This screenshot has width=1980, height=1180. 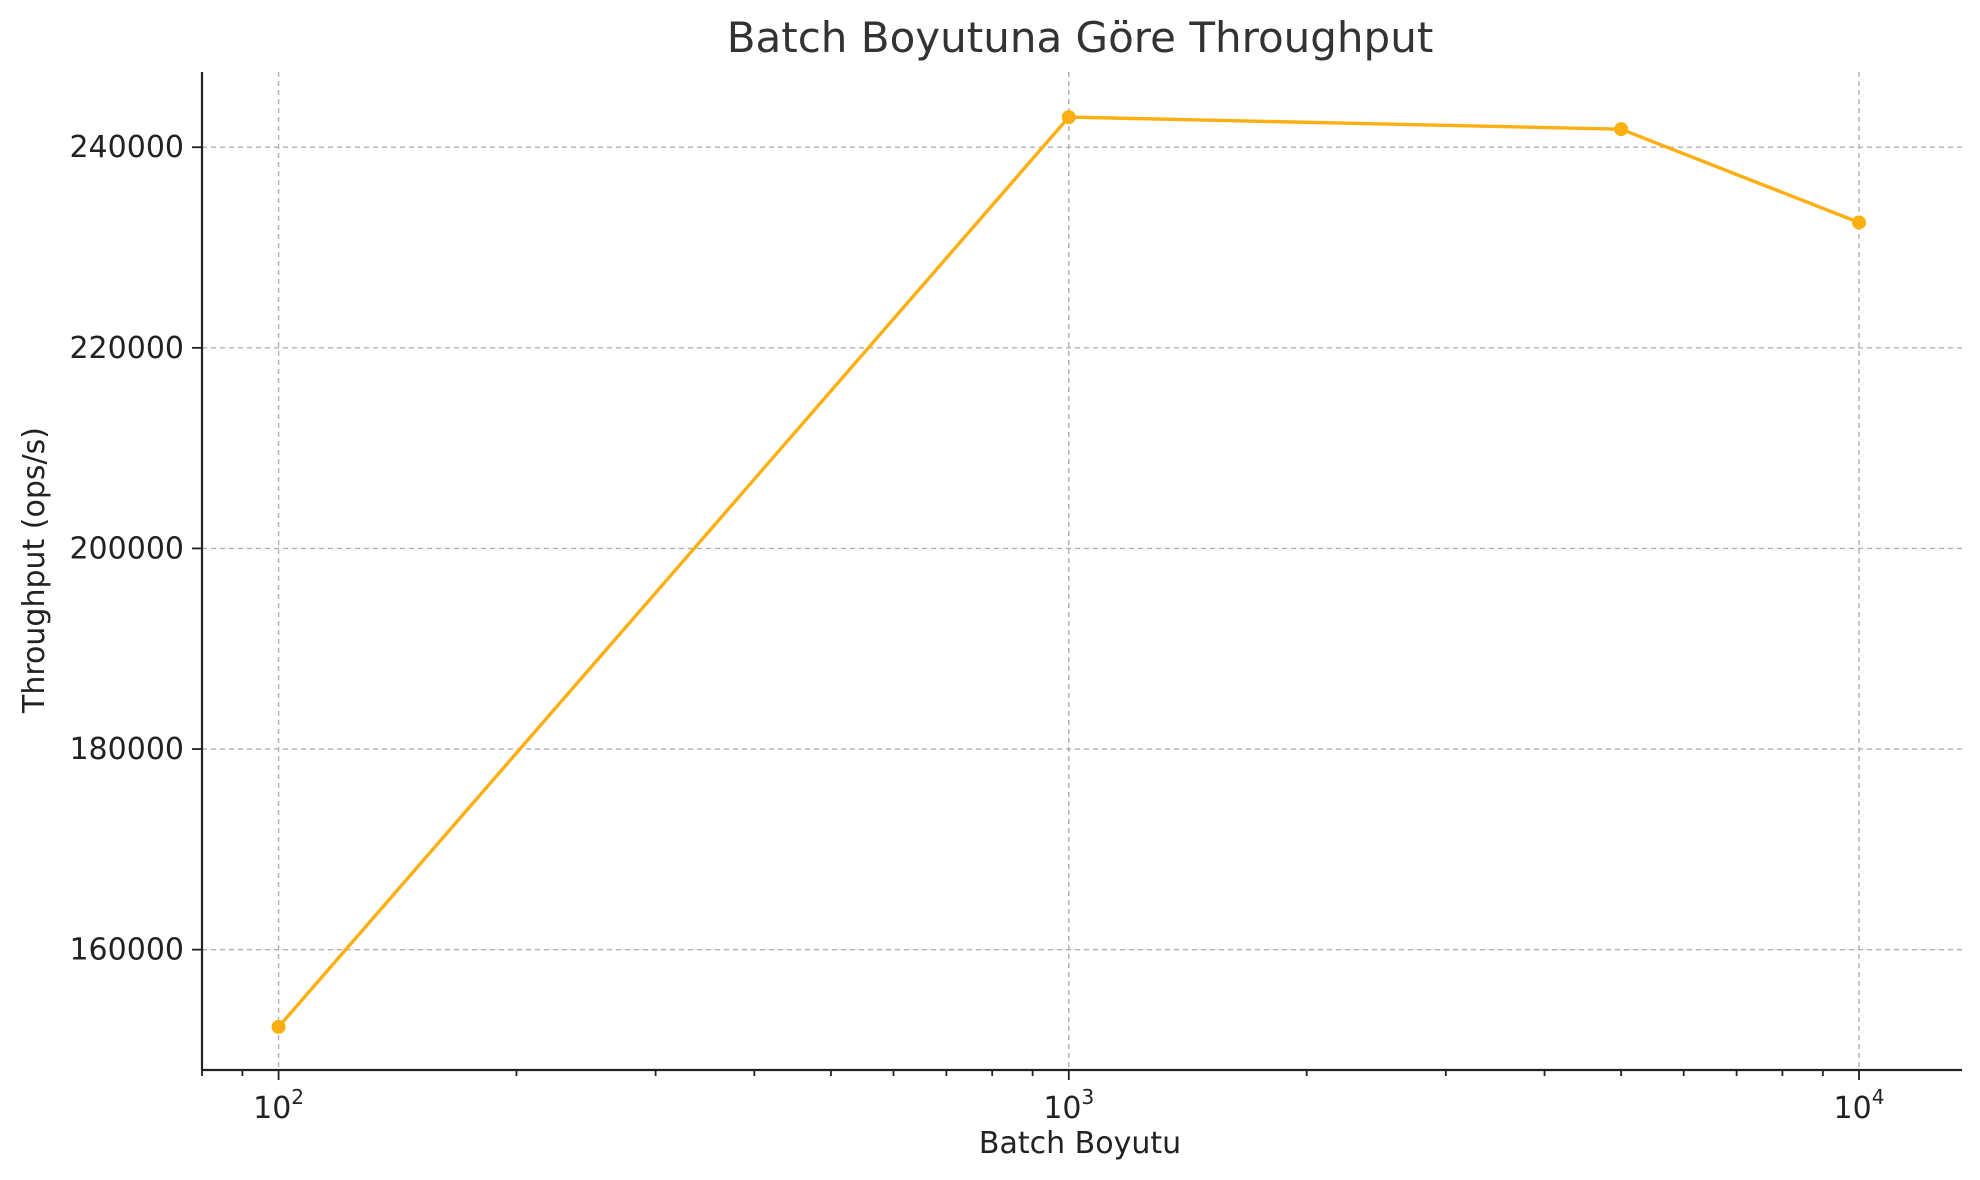 What do you see at coordinates (126, 548) in the screenshot?
I see `y-tick-label-2: 200000` at bounding box center [126, 548].